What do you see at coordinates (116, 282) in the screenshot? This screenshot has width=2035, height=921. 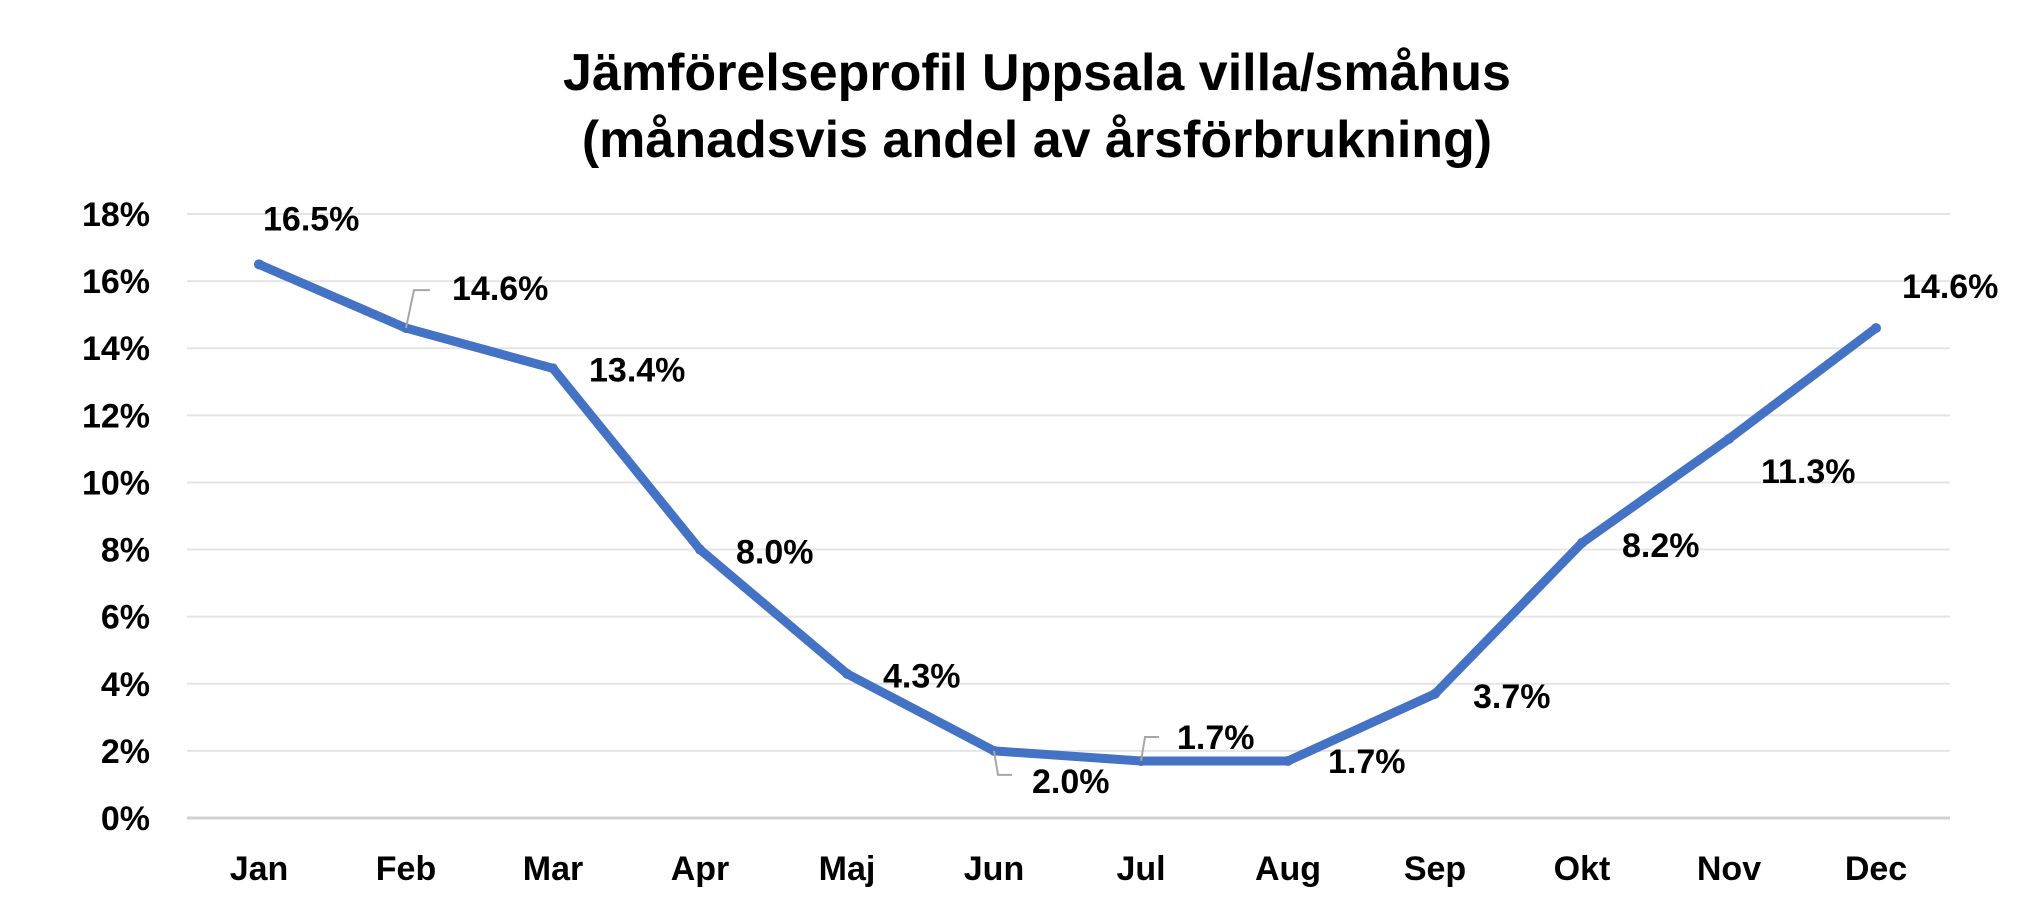 I see `y-tick-label: 16%` at bounding box center [116, 282].